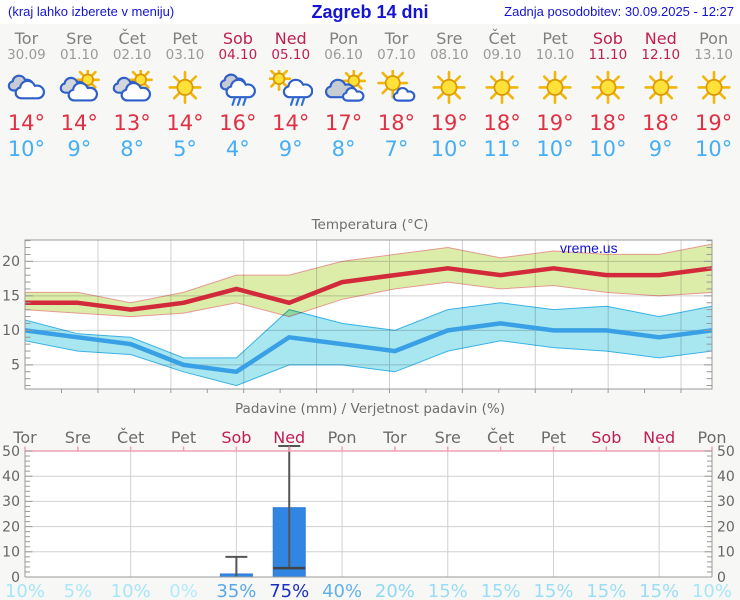 This screenshot has height=600, width=740. I want to click on day-date: 02.10, so click(132, 55).